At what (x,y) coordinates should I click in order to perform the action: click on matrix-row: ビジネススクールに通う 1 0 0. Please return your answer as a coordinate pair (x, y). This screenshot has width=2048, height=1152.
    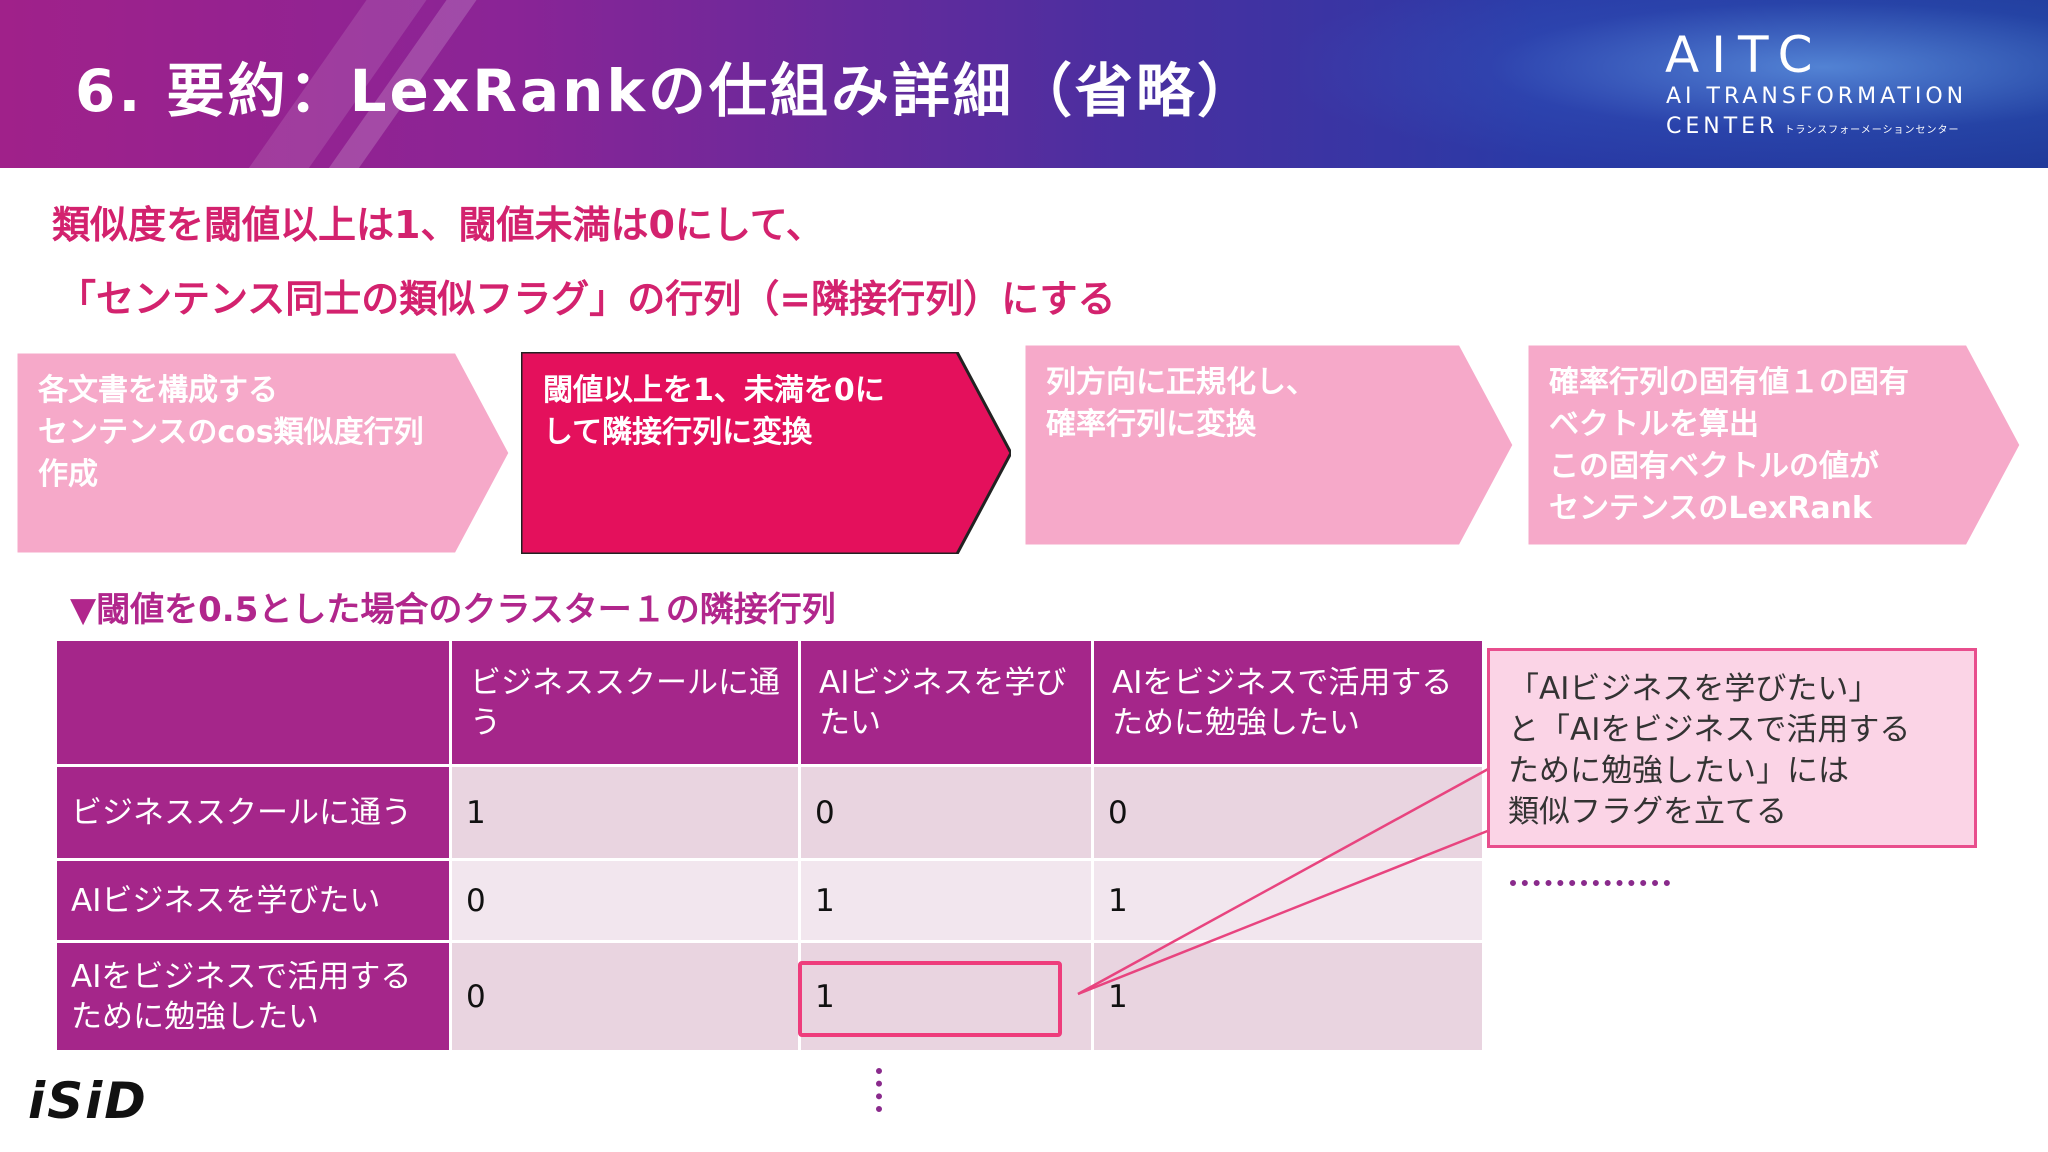
    Looking at the image, I should click on (769, 812).